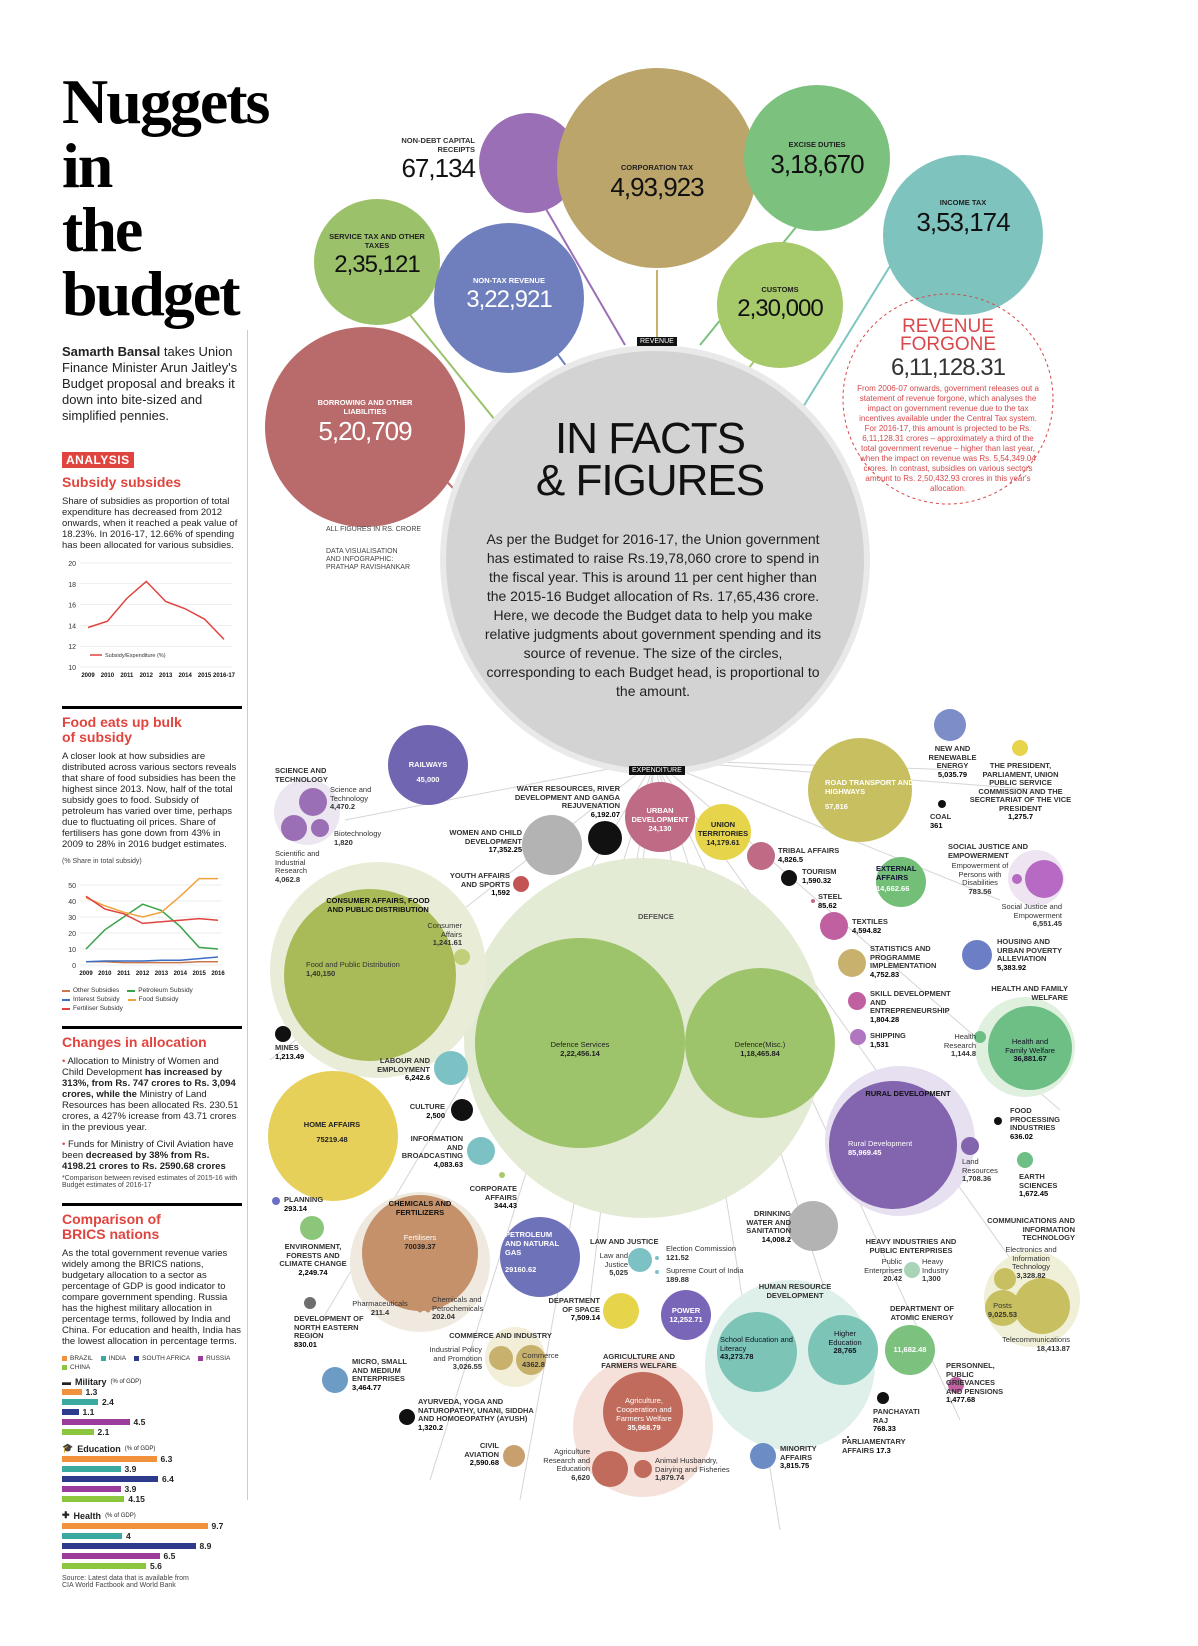 This screenshot has width=1198, height=1646. What do you see at coordinates (333, 1136) in the screenshot?
I see `home-affairs-bubble` at bounding box center [333, 1136].